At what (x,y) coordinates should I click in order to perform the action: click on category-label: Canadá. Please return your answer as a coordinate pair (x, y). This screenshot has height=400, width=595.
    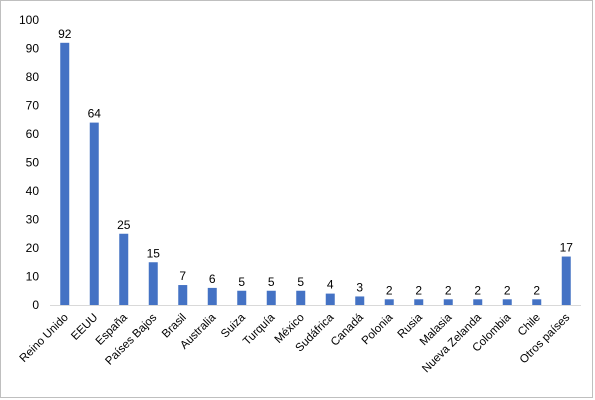
    Looking at the image, I should click on (347, 329).